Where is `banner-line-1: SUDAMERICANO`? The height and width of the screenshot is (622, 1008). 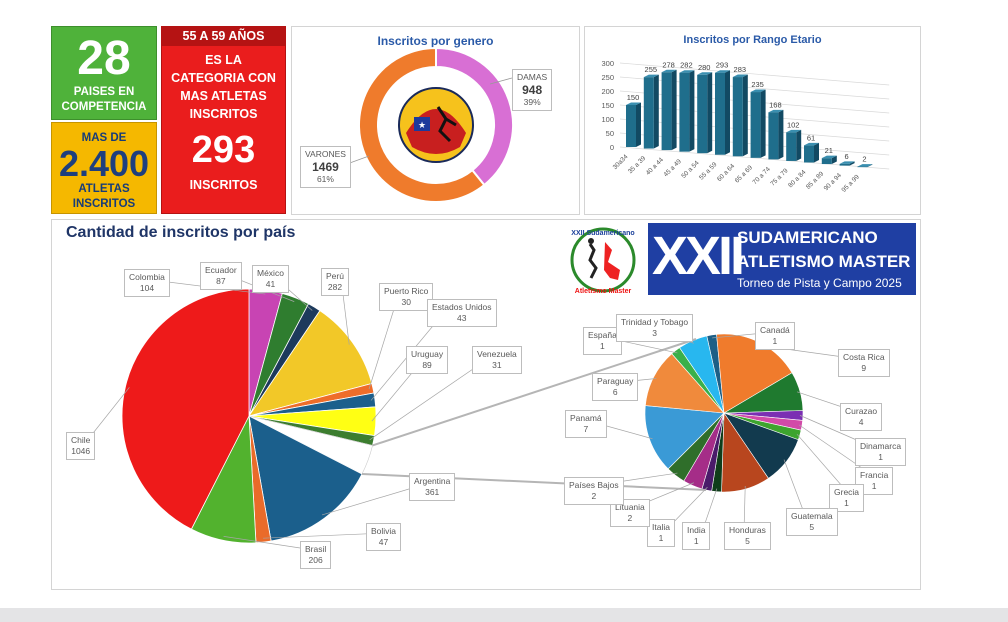 banner-line-1: SUDAMERICANO is located at coordinates (807, 237).